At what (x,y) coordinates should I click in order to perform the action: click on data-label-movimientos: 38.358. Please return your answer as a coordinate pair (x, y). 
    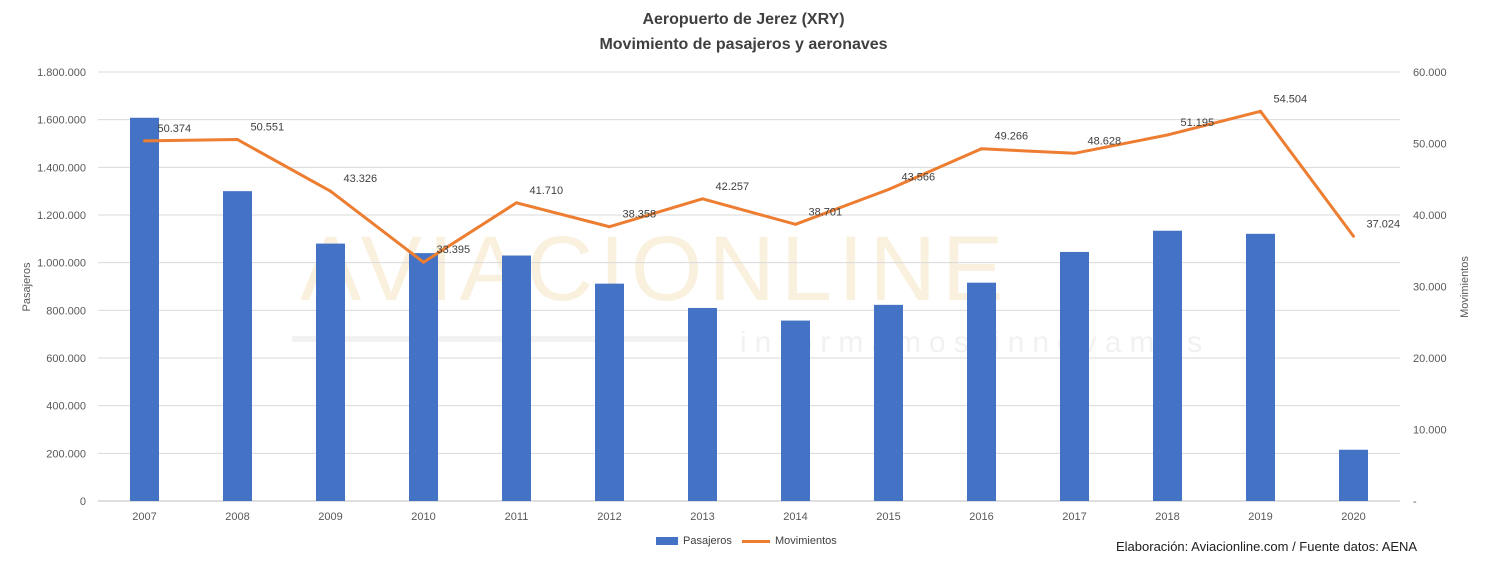
    Looking at the image, I should click on (640, 215).